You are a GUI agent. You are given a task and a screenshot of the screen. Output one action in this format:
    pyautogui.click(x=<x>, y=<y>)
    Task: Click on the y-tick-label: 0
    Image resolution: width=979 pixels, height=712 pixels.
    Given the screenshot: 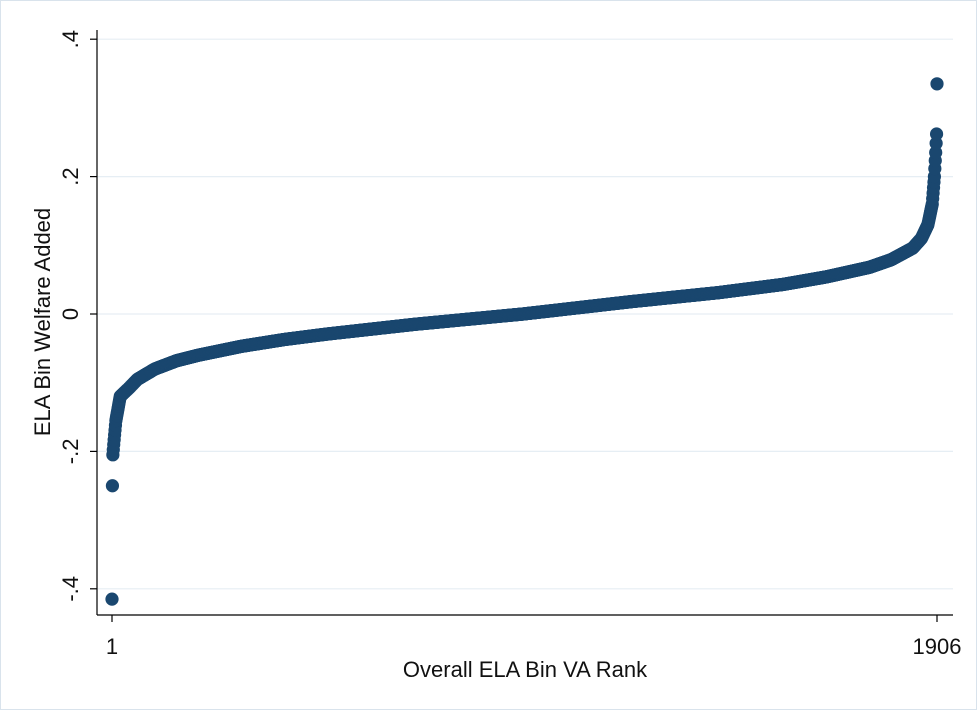 What is the action you would take?
    pyautogui.click(x=70, y=314)
    